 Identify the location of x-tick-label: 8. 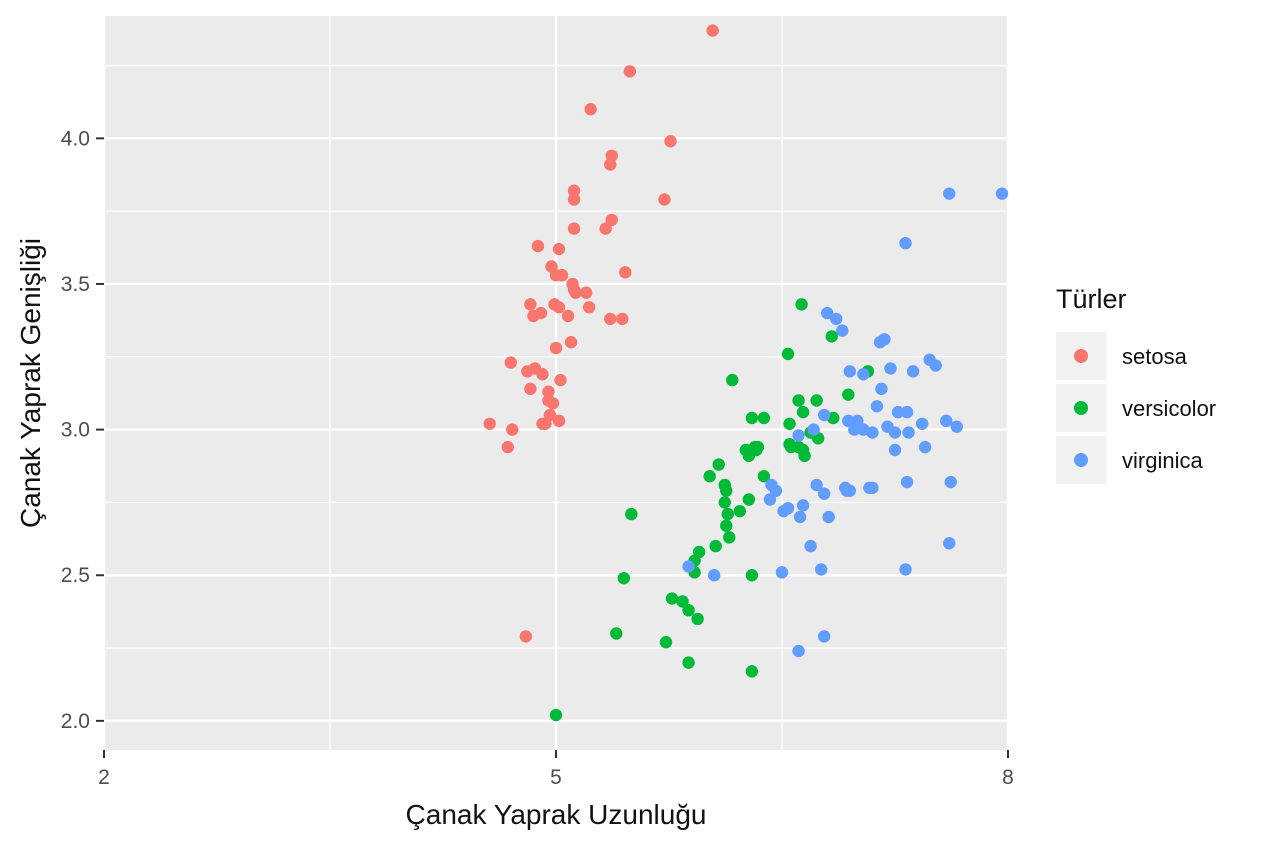
(1008, 777).